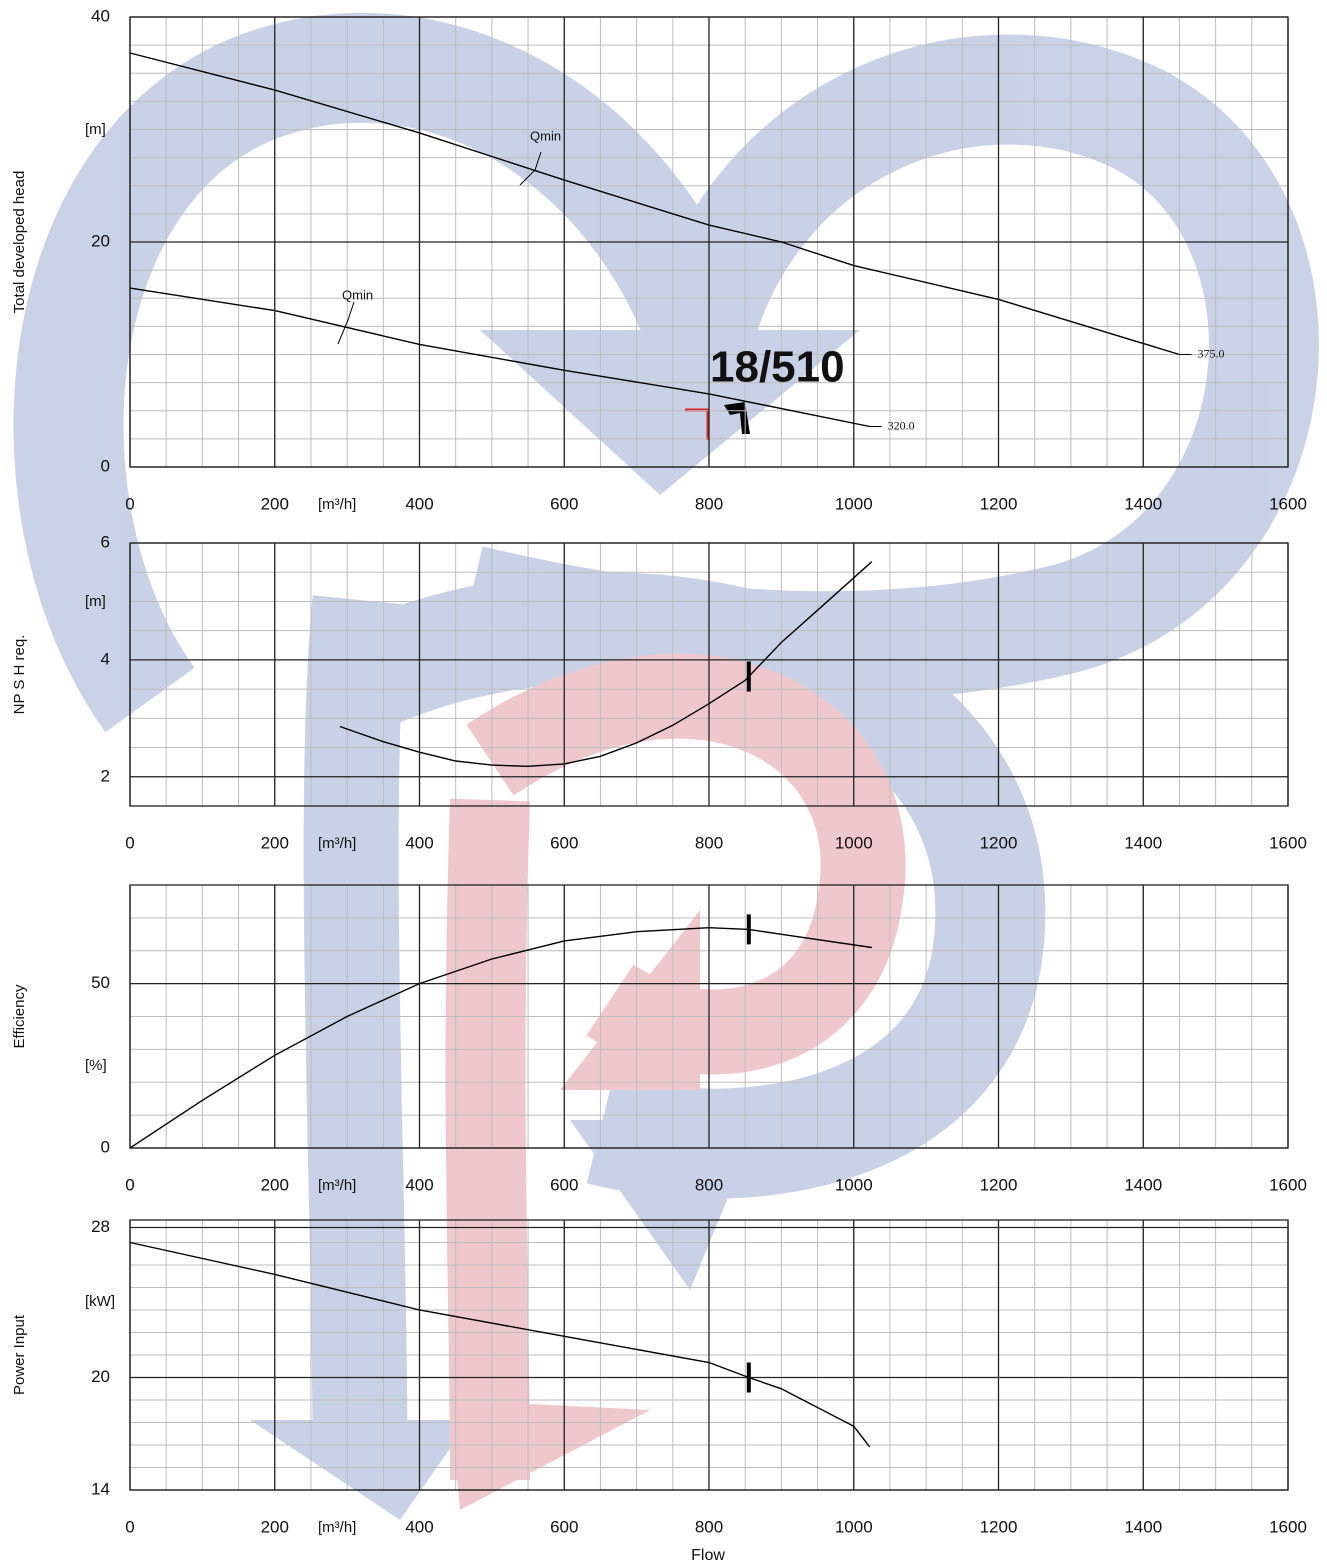  What do you see at coordinates (105, 775) in the screenshot?
I see `y-tick-label: 2` at bounding box center [105, 775].